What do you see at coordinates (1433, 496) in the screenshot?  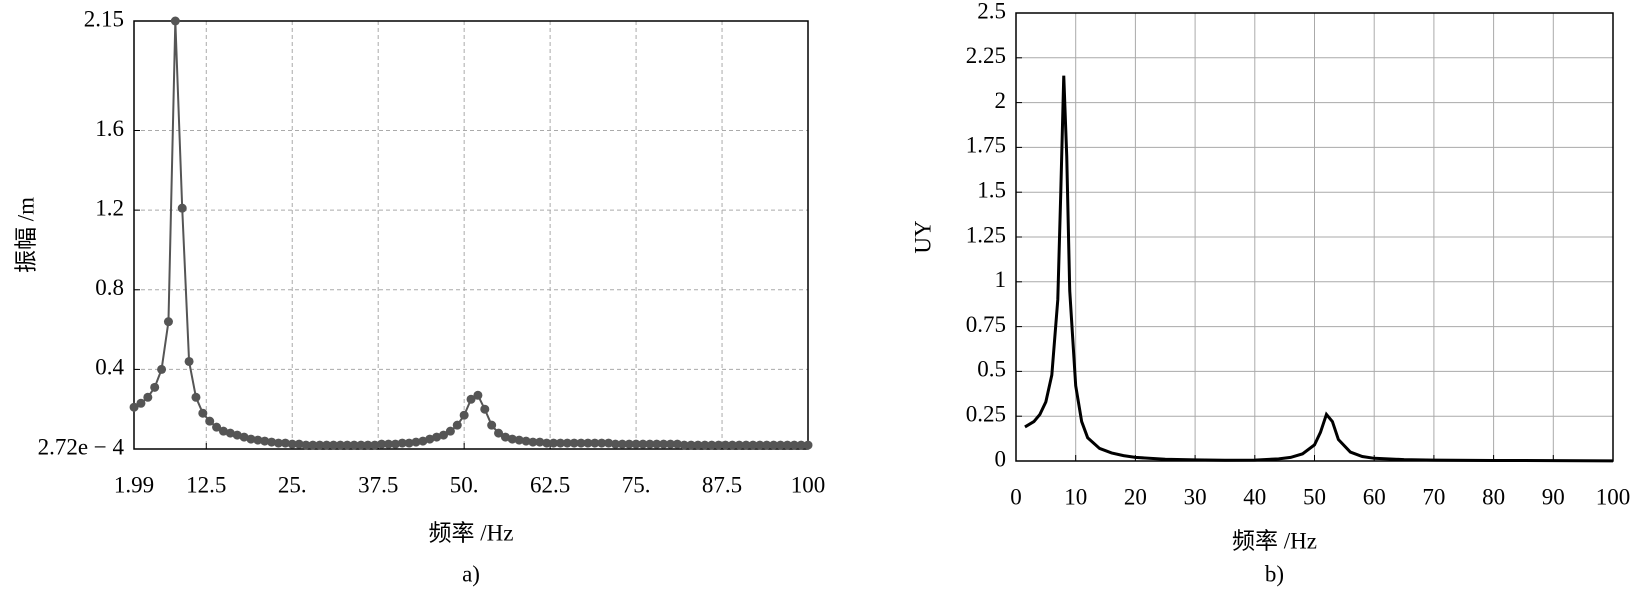 I see `x-tick-label: 70` at bounding box center [1433, 496].